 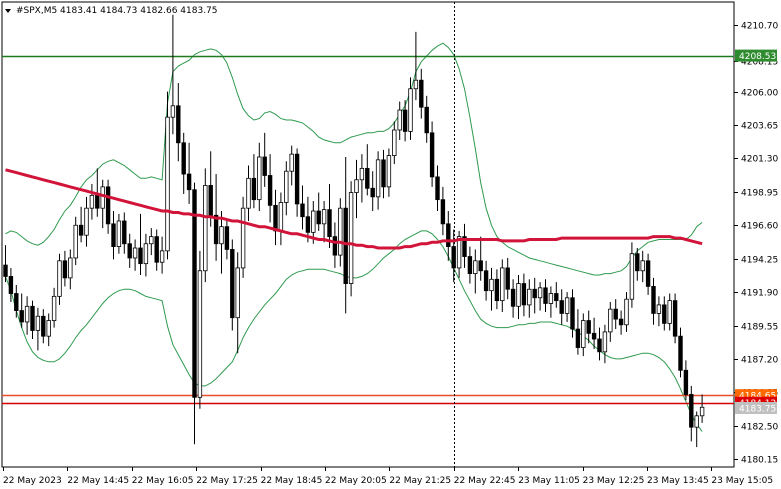 What do you see at coordinates (292, 481) in the screenshot?
I see `x-tick-label: 22 May 18:45` at bounding box center [292, 481].